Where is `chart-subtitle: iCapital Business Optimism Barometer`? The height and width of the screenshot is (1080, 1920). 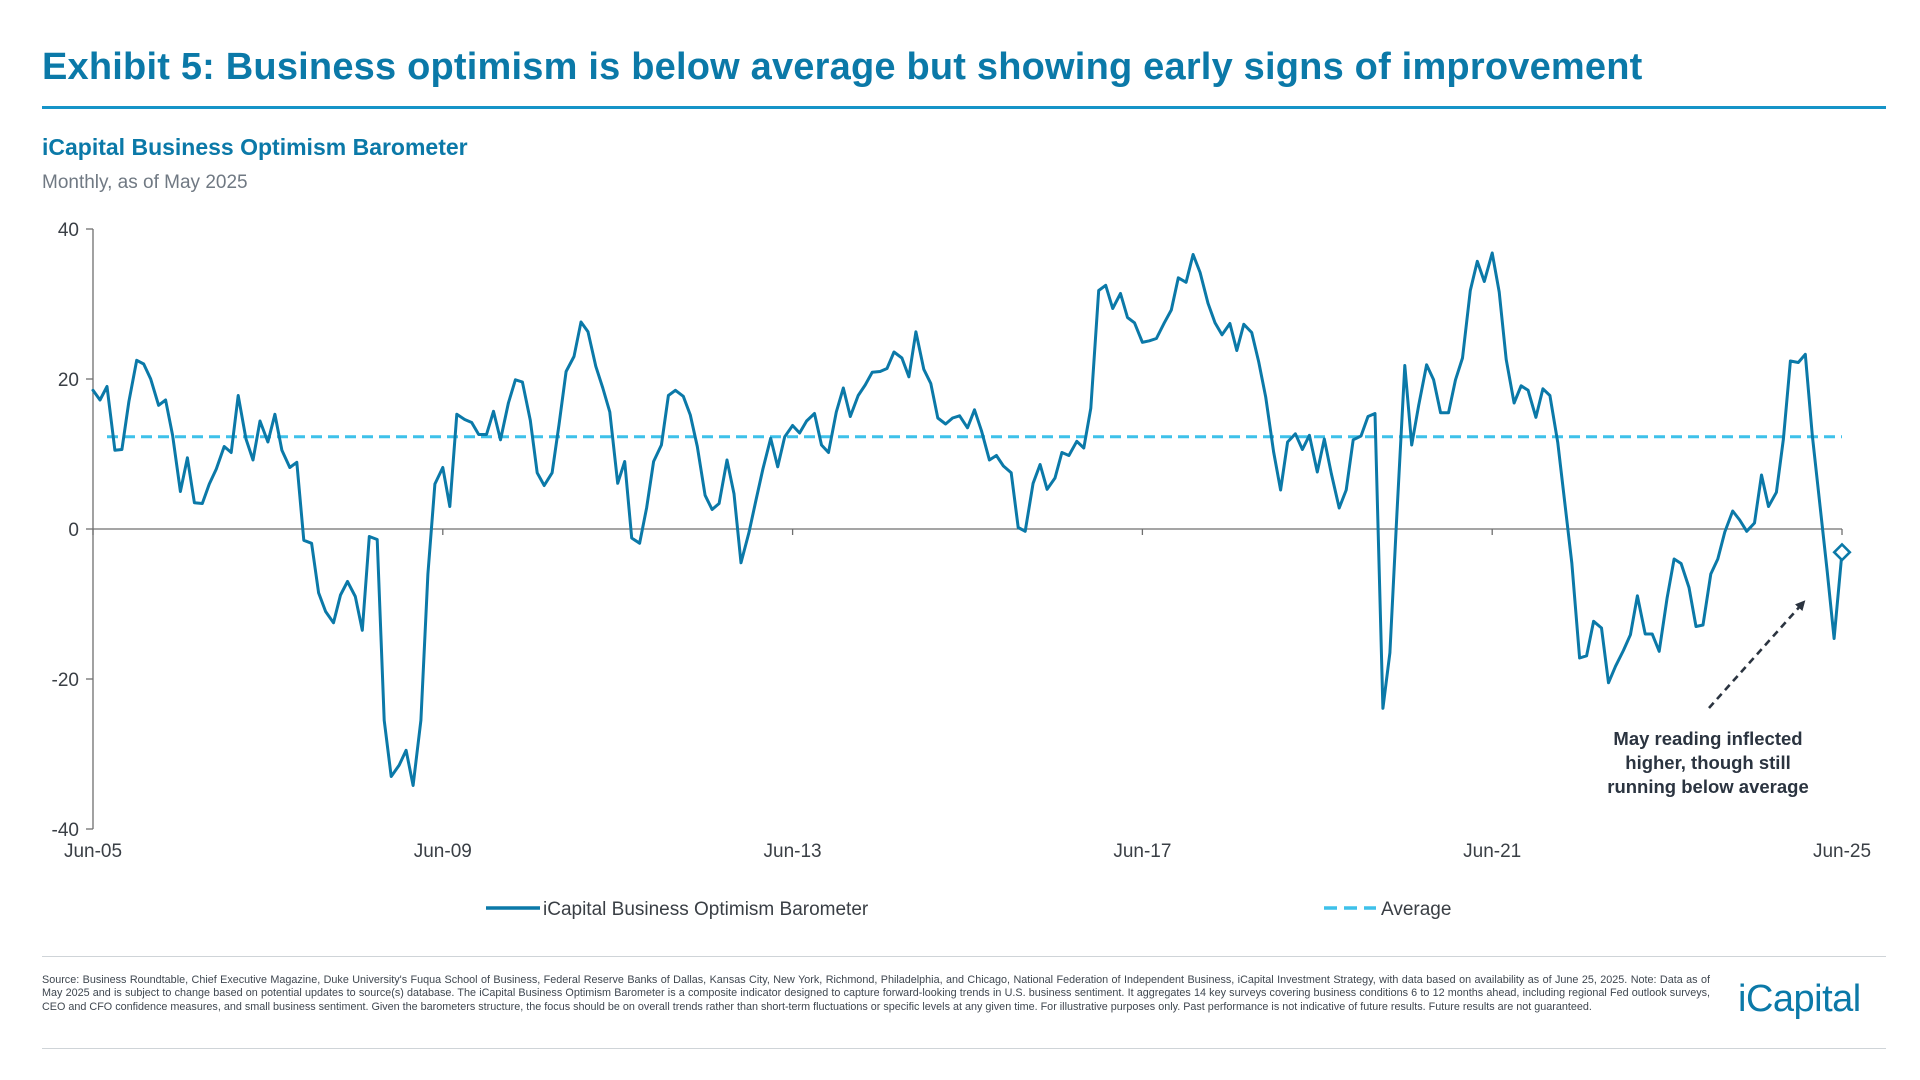 chart-subtitle: iCapital Business Optimism Barometer is located at coordinates (255, 147).